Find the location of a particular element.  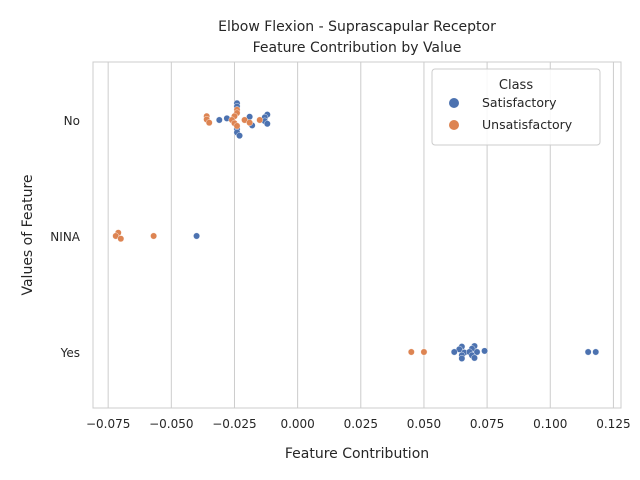

y-tick-label: No is located at coordinates (72, 121).